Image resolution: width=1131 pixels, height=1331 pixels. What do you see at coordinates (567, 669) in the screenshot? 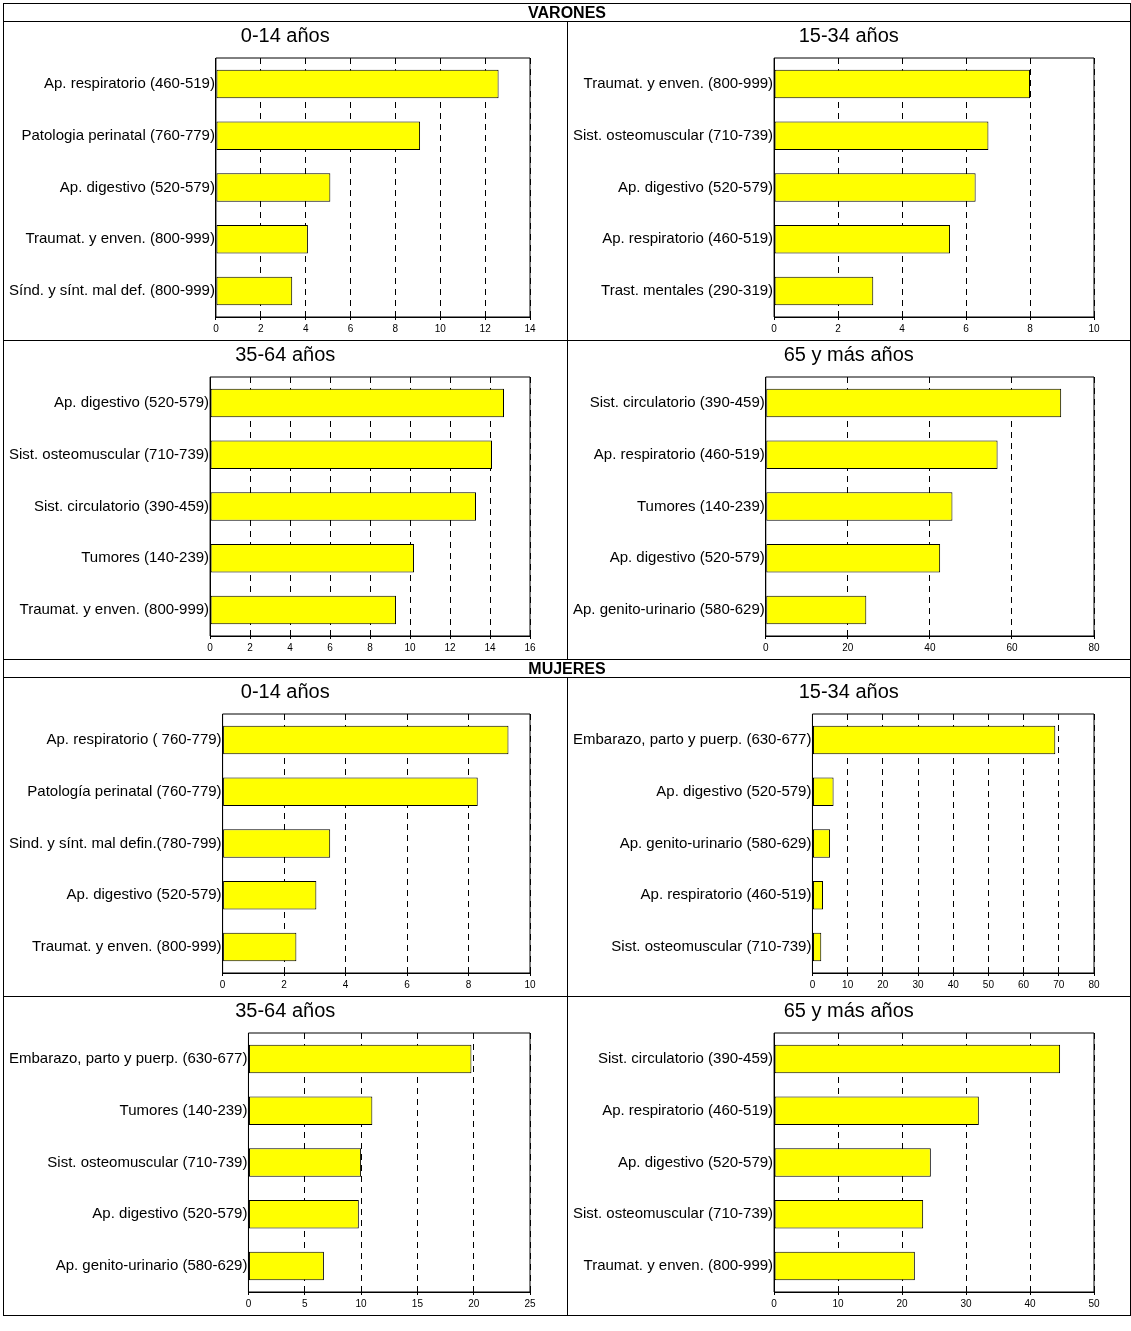
I see `text: MUJERES` at bounding box center [567, 669].